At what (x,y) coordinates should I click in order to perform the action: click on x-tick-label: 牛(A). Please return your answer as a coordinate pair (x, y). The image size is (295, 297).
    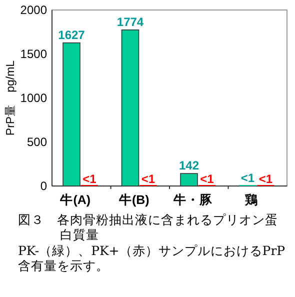
    Looking at the image, I should click on (75, 200).